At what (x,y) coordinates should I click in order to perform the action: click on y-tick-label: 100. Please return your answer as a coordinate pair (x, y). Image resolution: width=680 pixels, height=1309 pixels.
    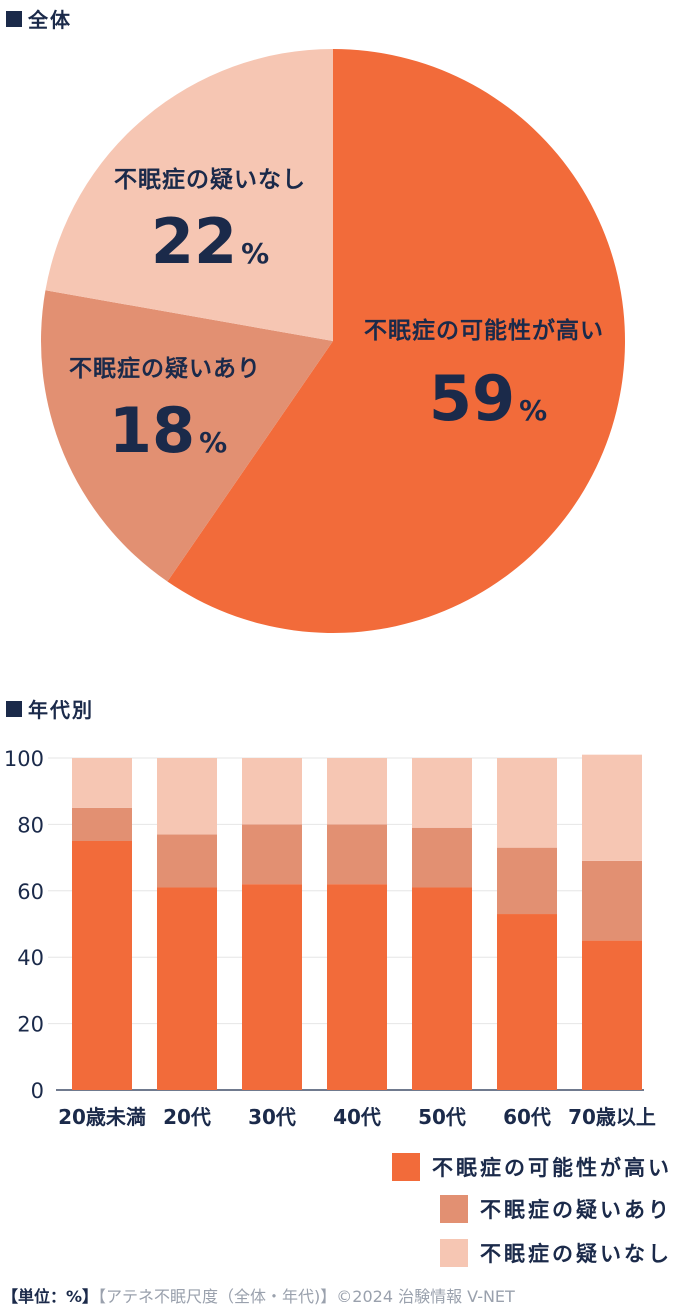
    Looking at the image, I should click on (24, 759).